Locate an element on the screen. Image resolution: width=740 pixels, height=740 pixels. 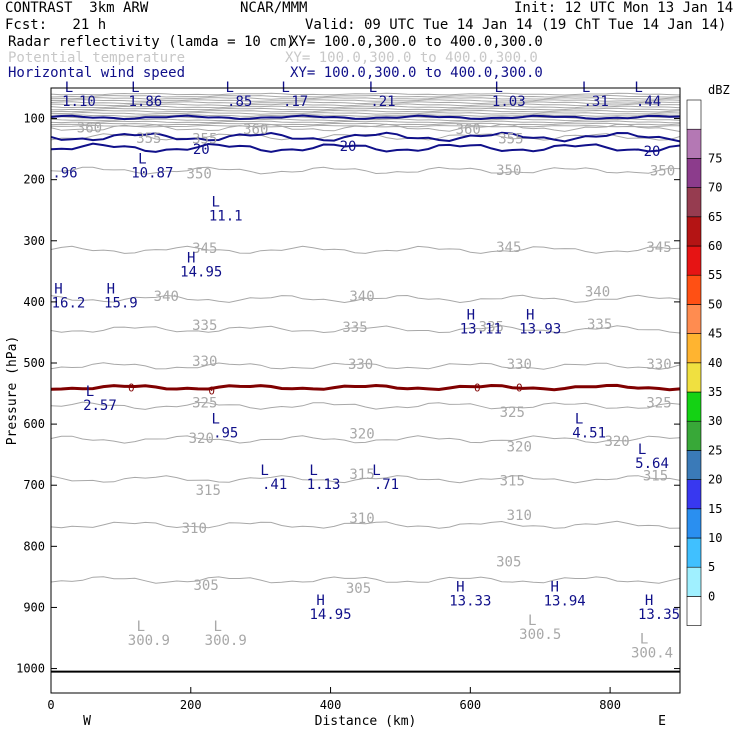
colorbar-level-label: 65 is located at coordinates (715, 217).